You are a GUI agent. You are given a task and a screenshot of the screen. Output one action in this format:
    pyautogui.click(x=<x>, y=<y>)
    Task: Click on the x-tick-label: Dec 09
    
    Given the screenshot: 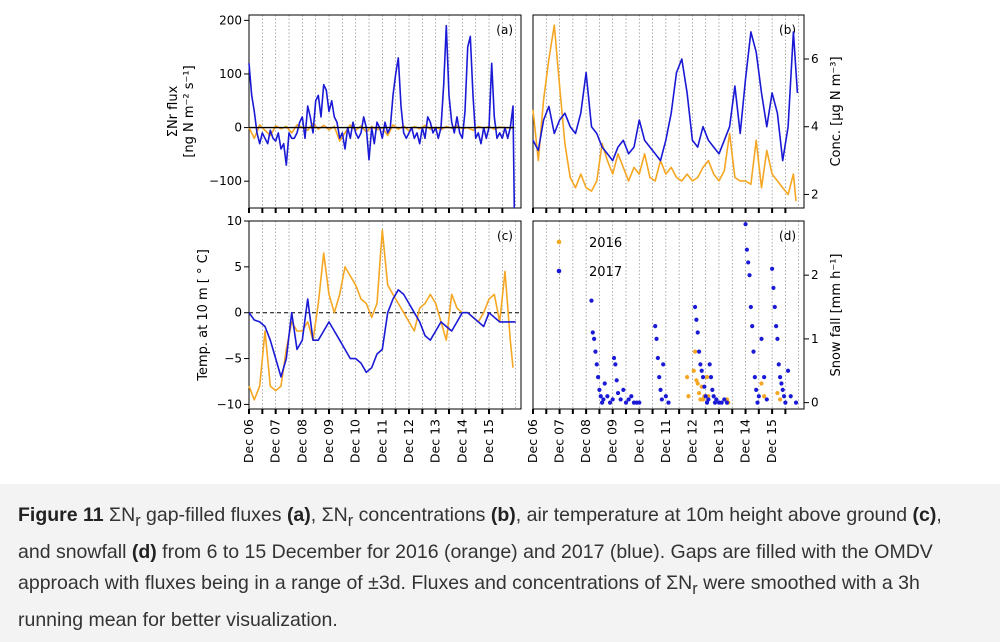 What is the action you would take?
    pyautogui.click(x=328, y=441)
    